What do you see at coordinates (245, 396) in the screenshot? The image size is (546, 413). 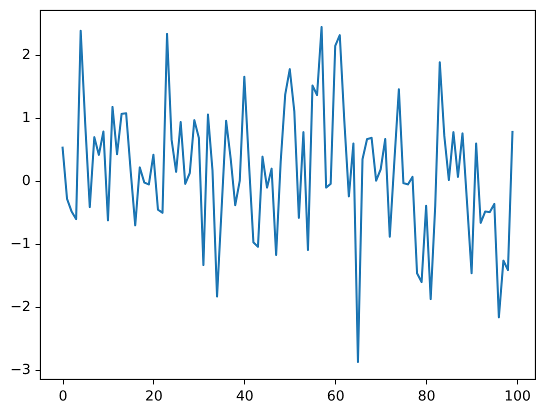 I see `x-tick-label: 40` at bounding box center [245, 396].